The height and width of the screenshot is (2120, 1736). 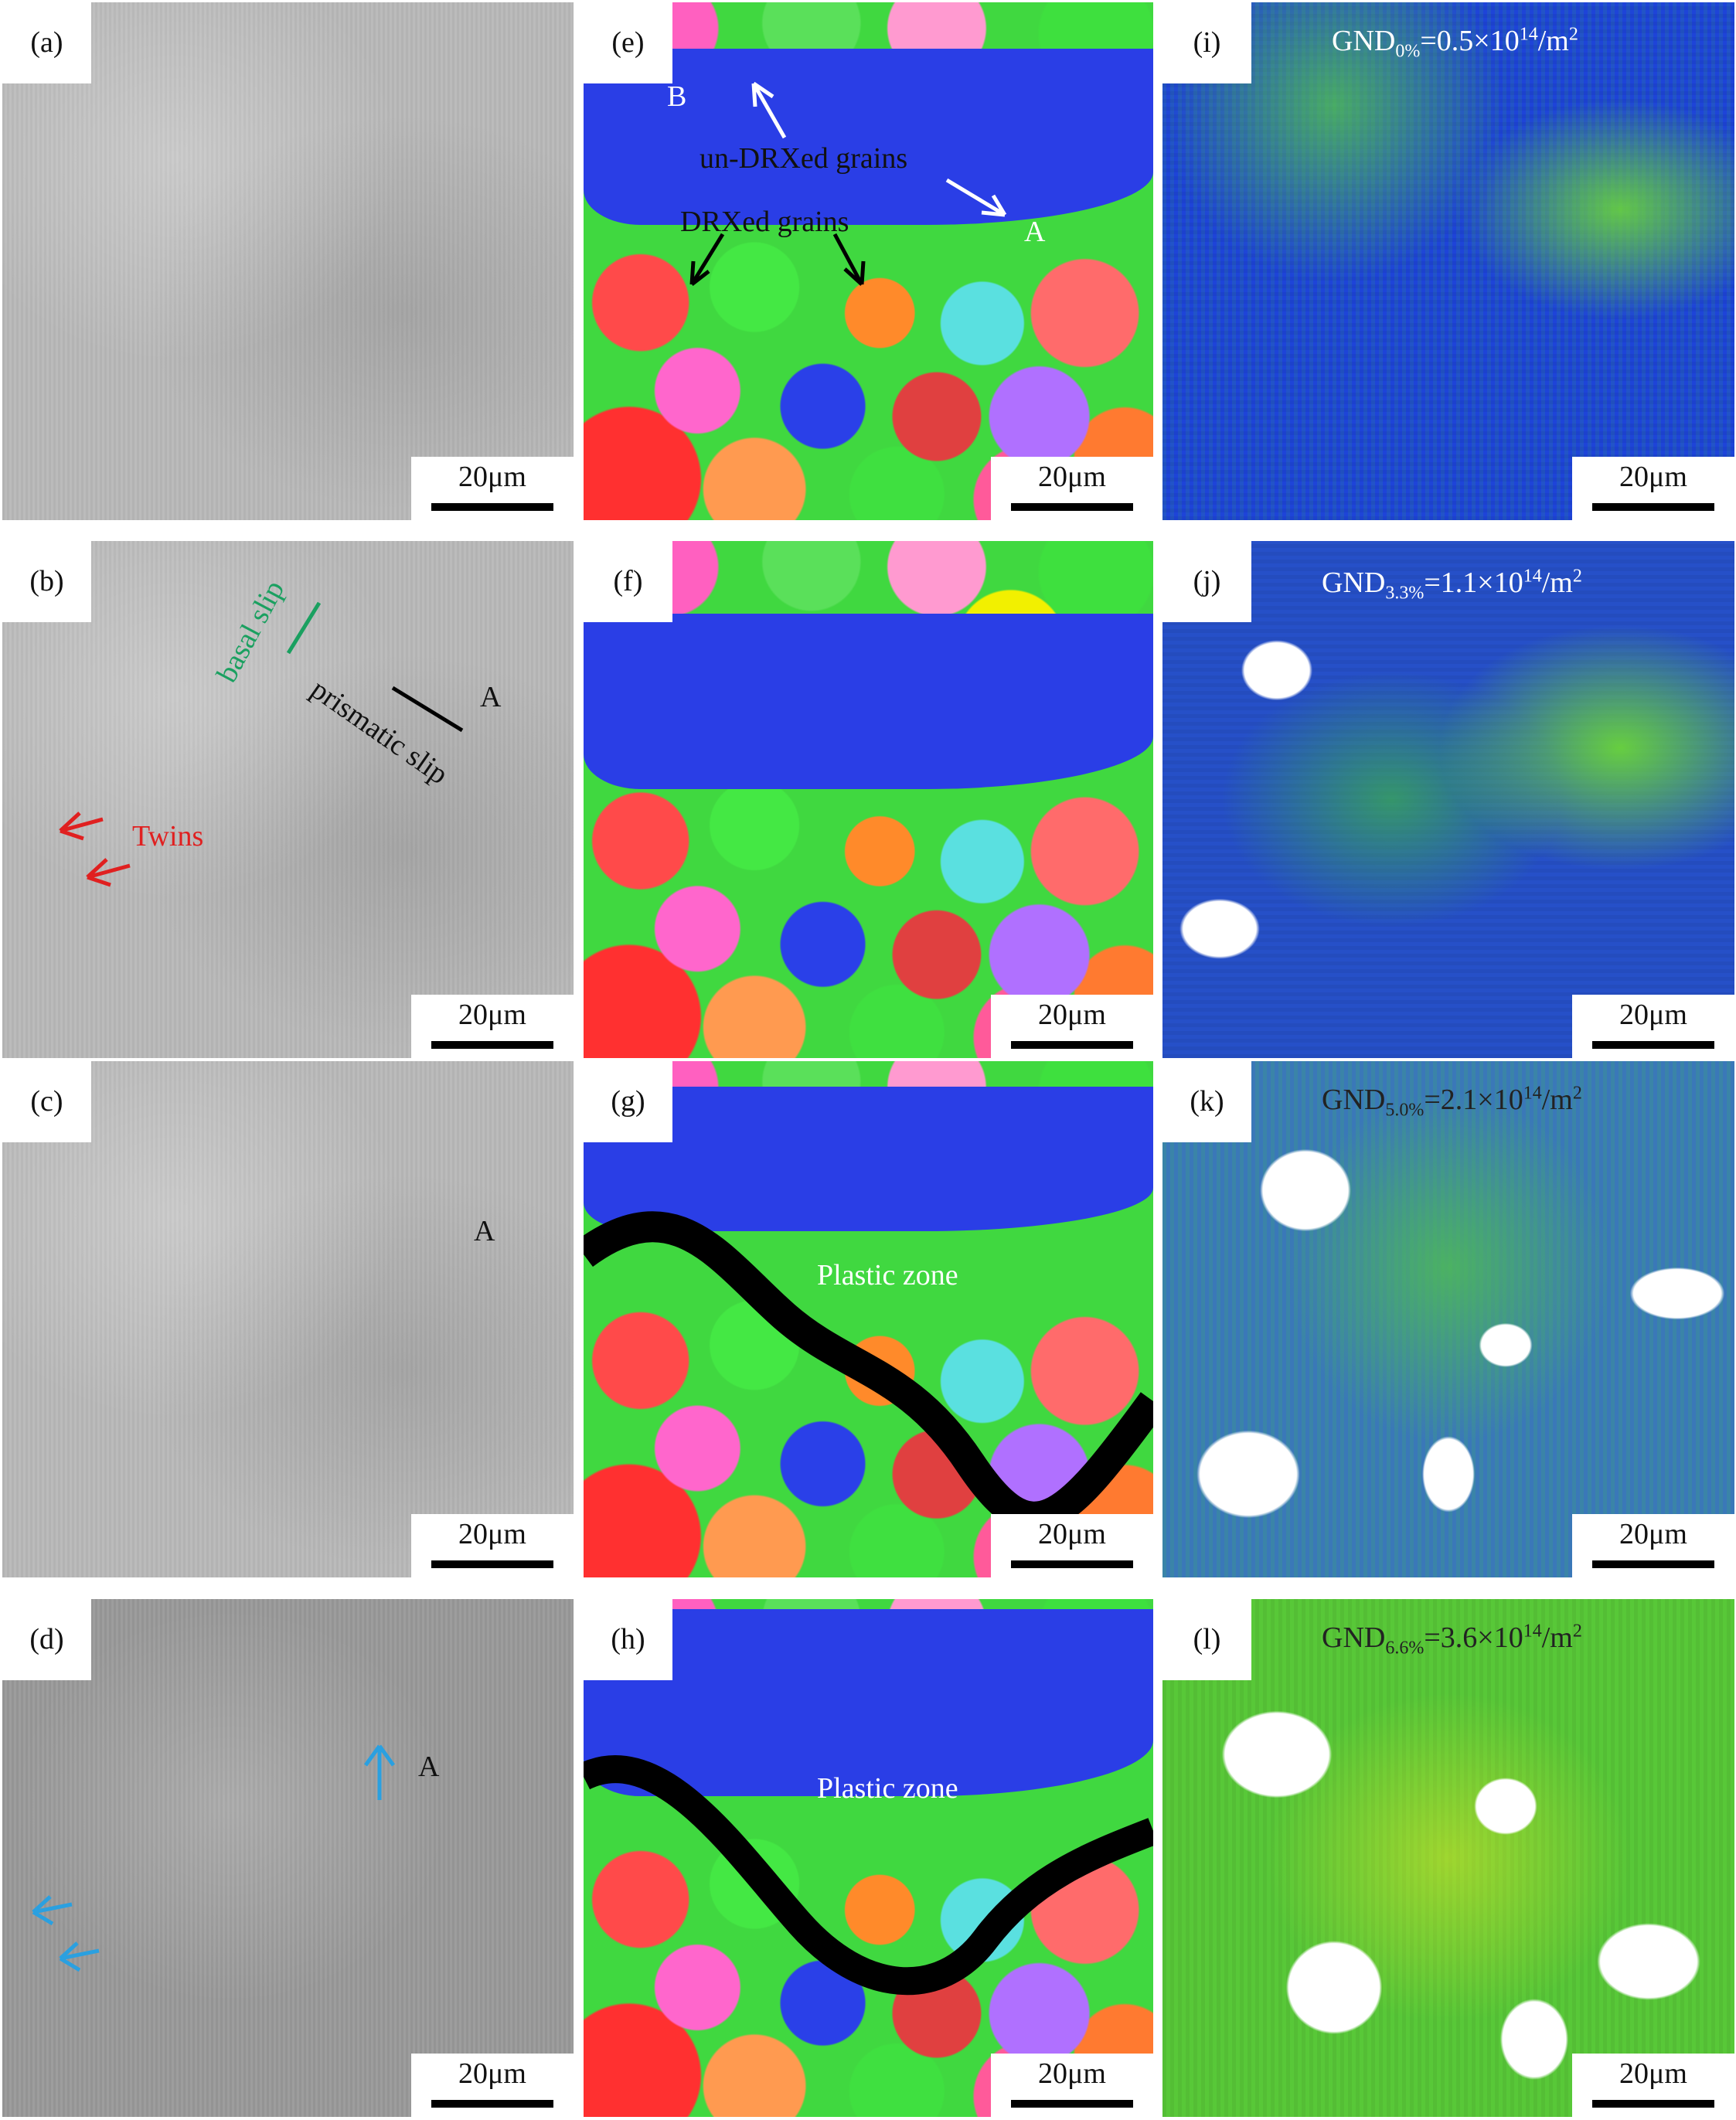 What do you see at coordinates (1405, 1110) in the screenshot?
I see `text: 5.0%` at bounding box center [1405, 1110].